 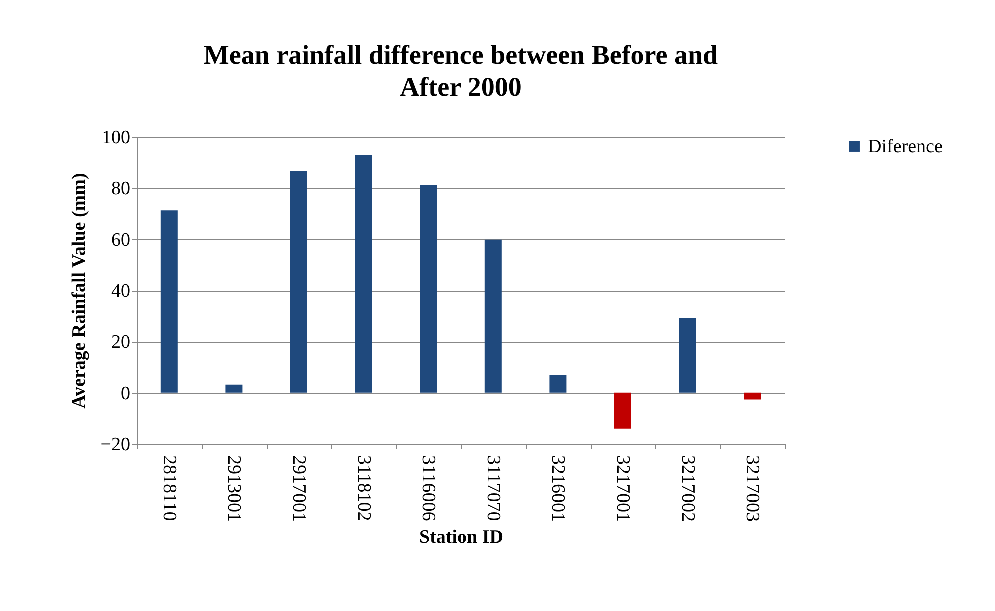 What do you see at coordinates (125, 393) in the screenshot?
I see `y-tick-label: 0` at bounding box center [125, 393].